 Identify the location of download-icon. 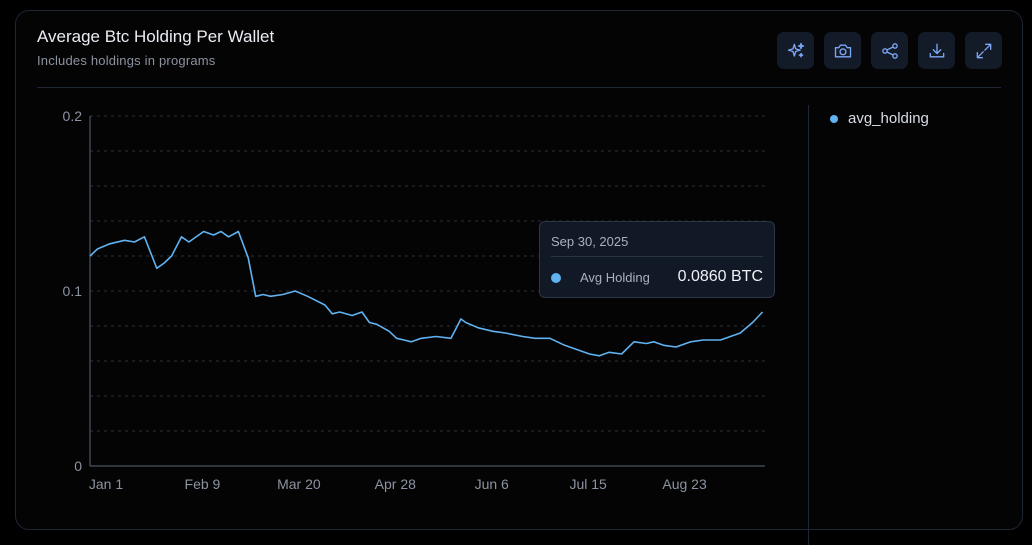
(936, 50).